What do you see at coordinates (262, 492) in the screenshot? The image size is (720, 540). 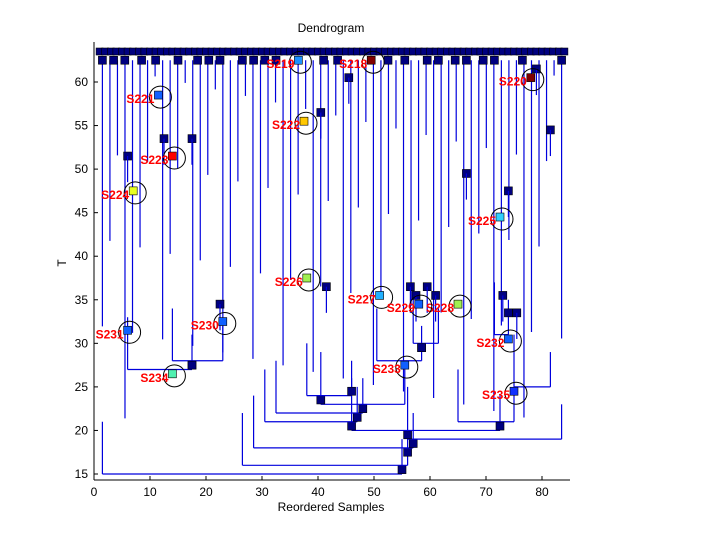 I see `x-tick-label: 30` at bounding box center [262, 492].